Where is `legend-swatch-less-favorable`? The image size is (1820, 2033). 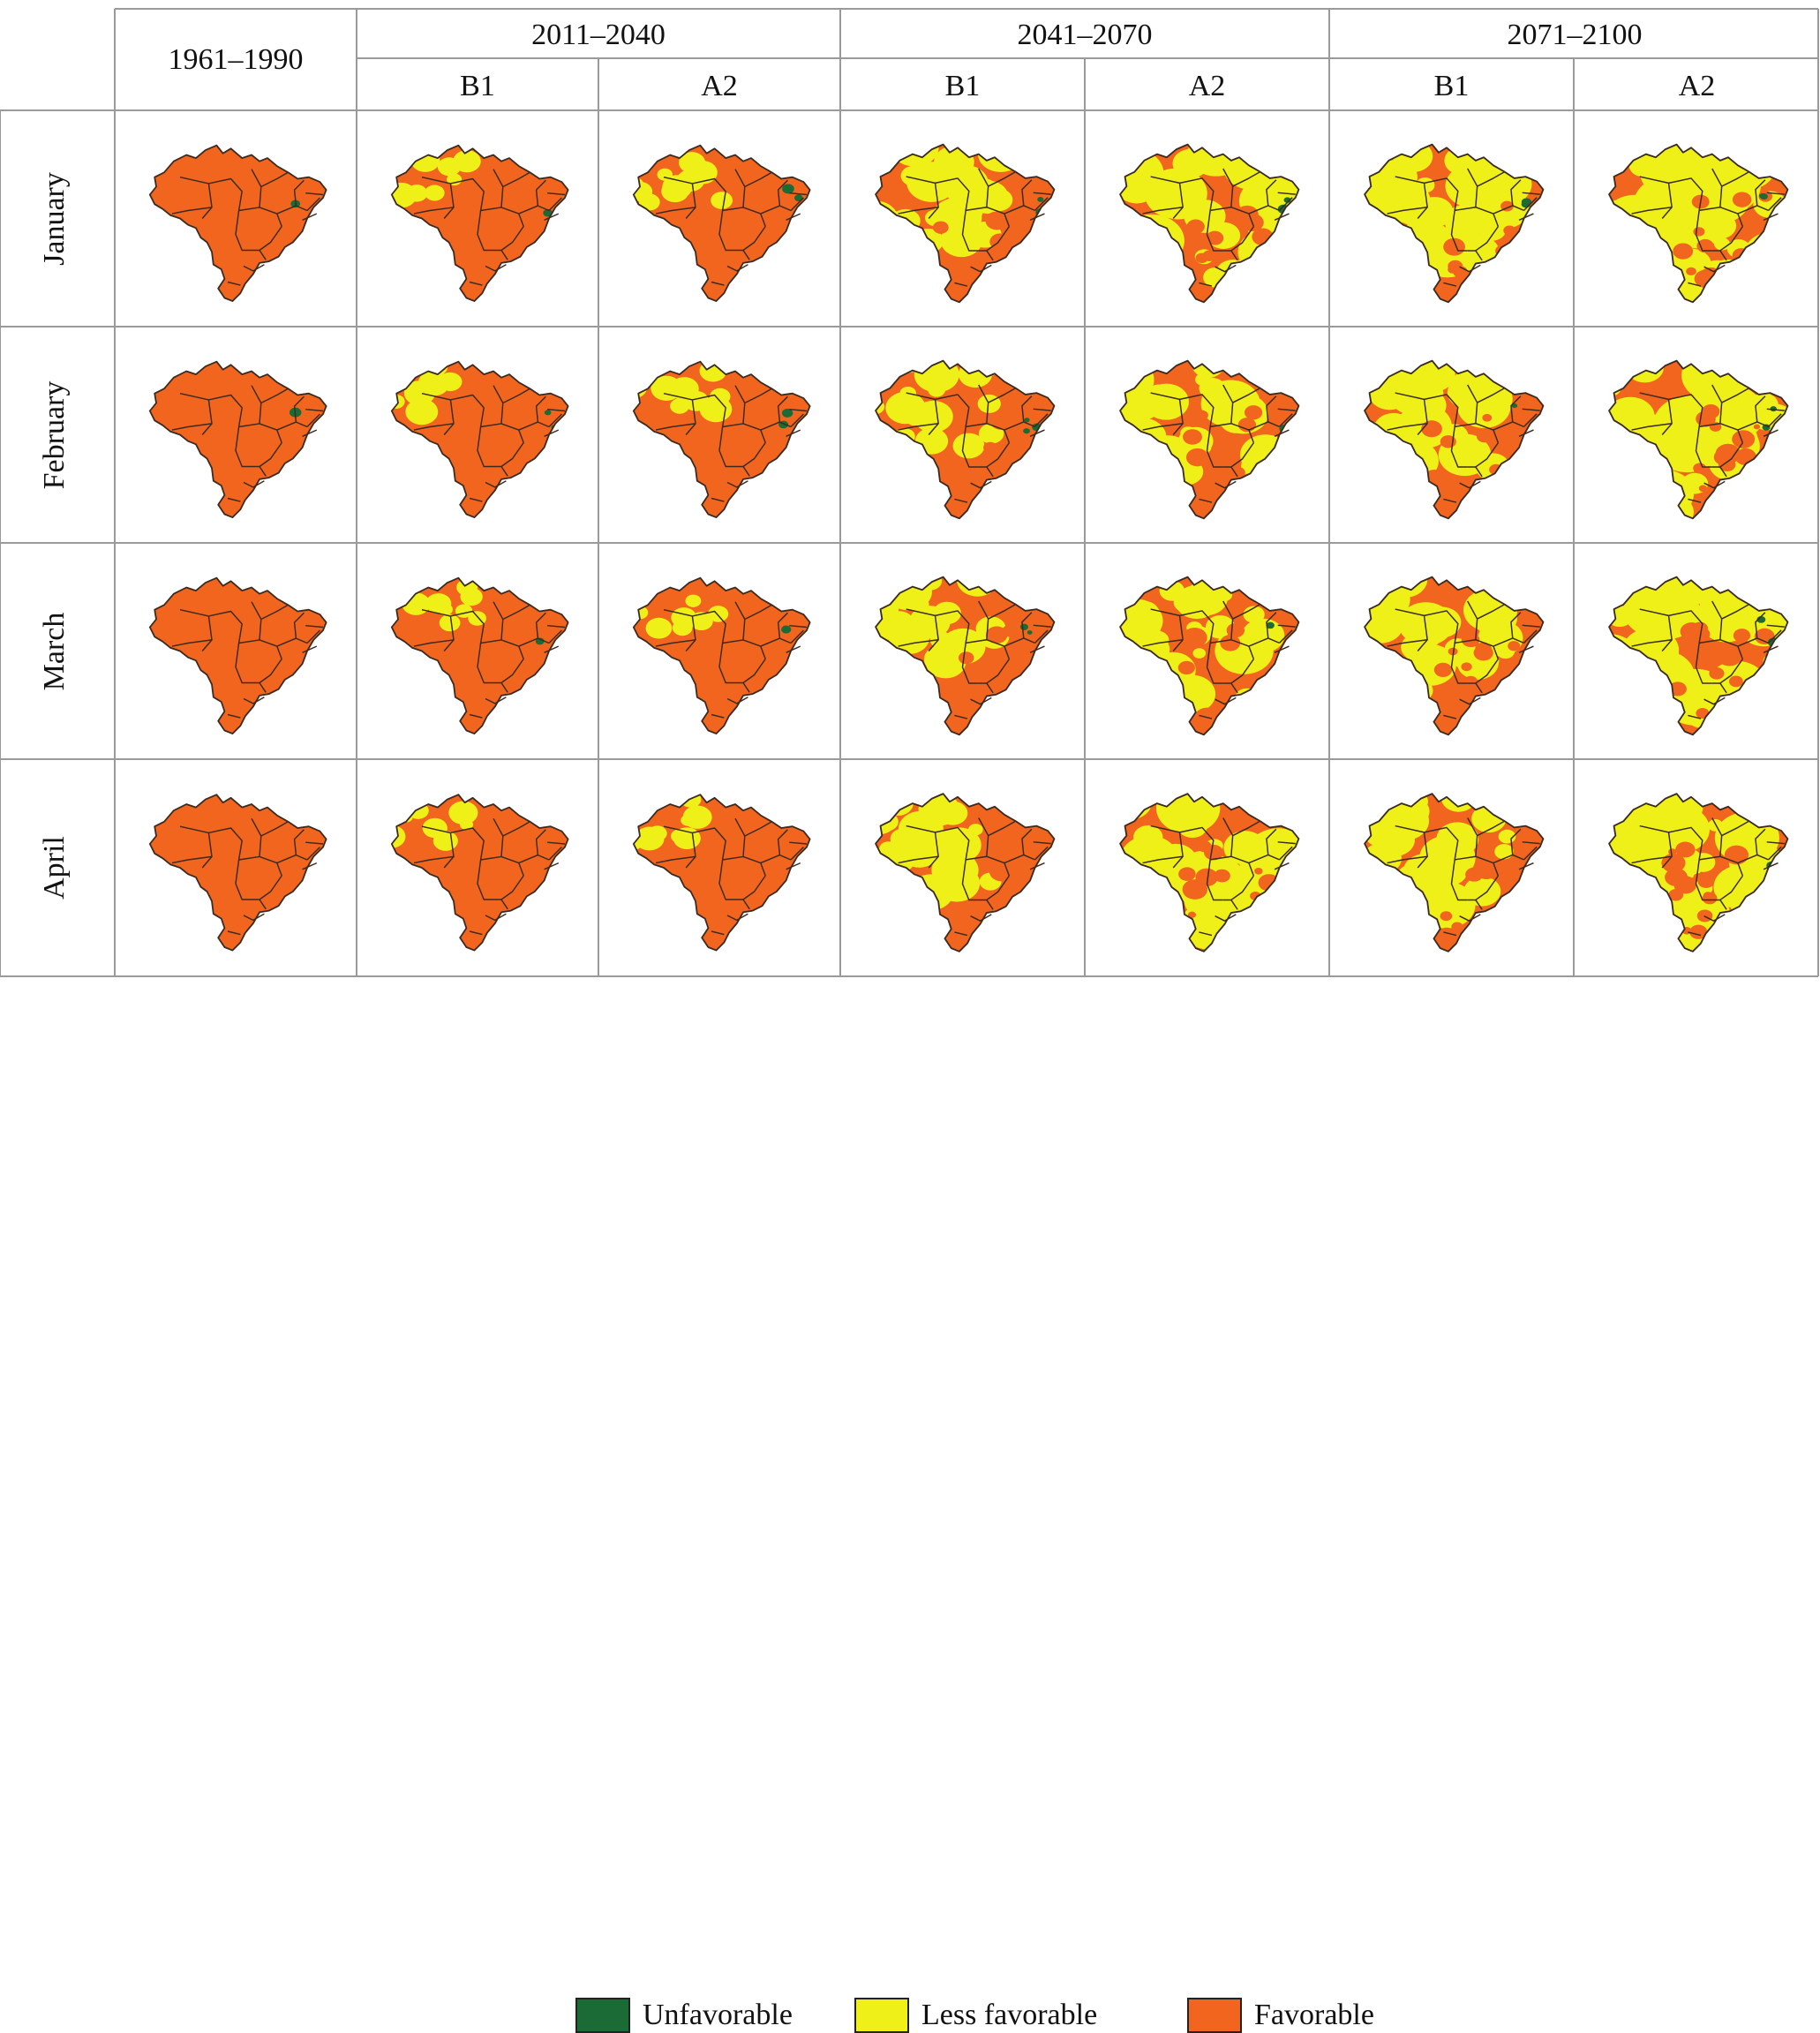
legend-swatch-less-favorable is located at coordinates (881, 2015).